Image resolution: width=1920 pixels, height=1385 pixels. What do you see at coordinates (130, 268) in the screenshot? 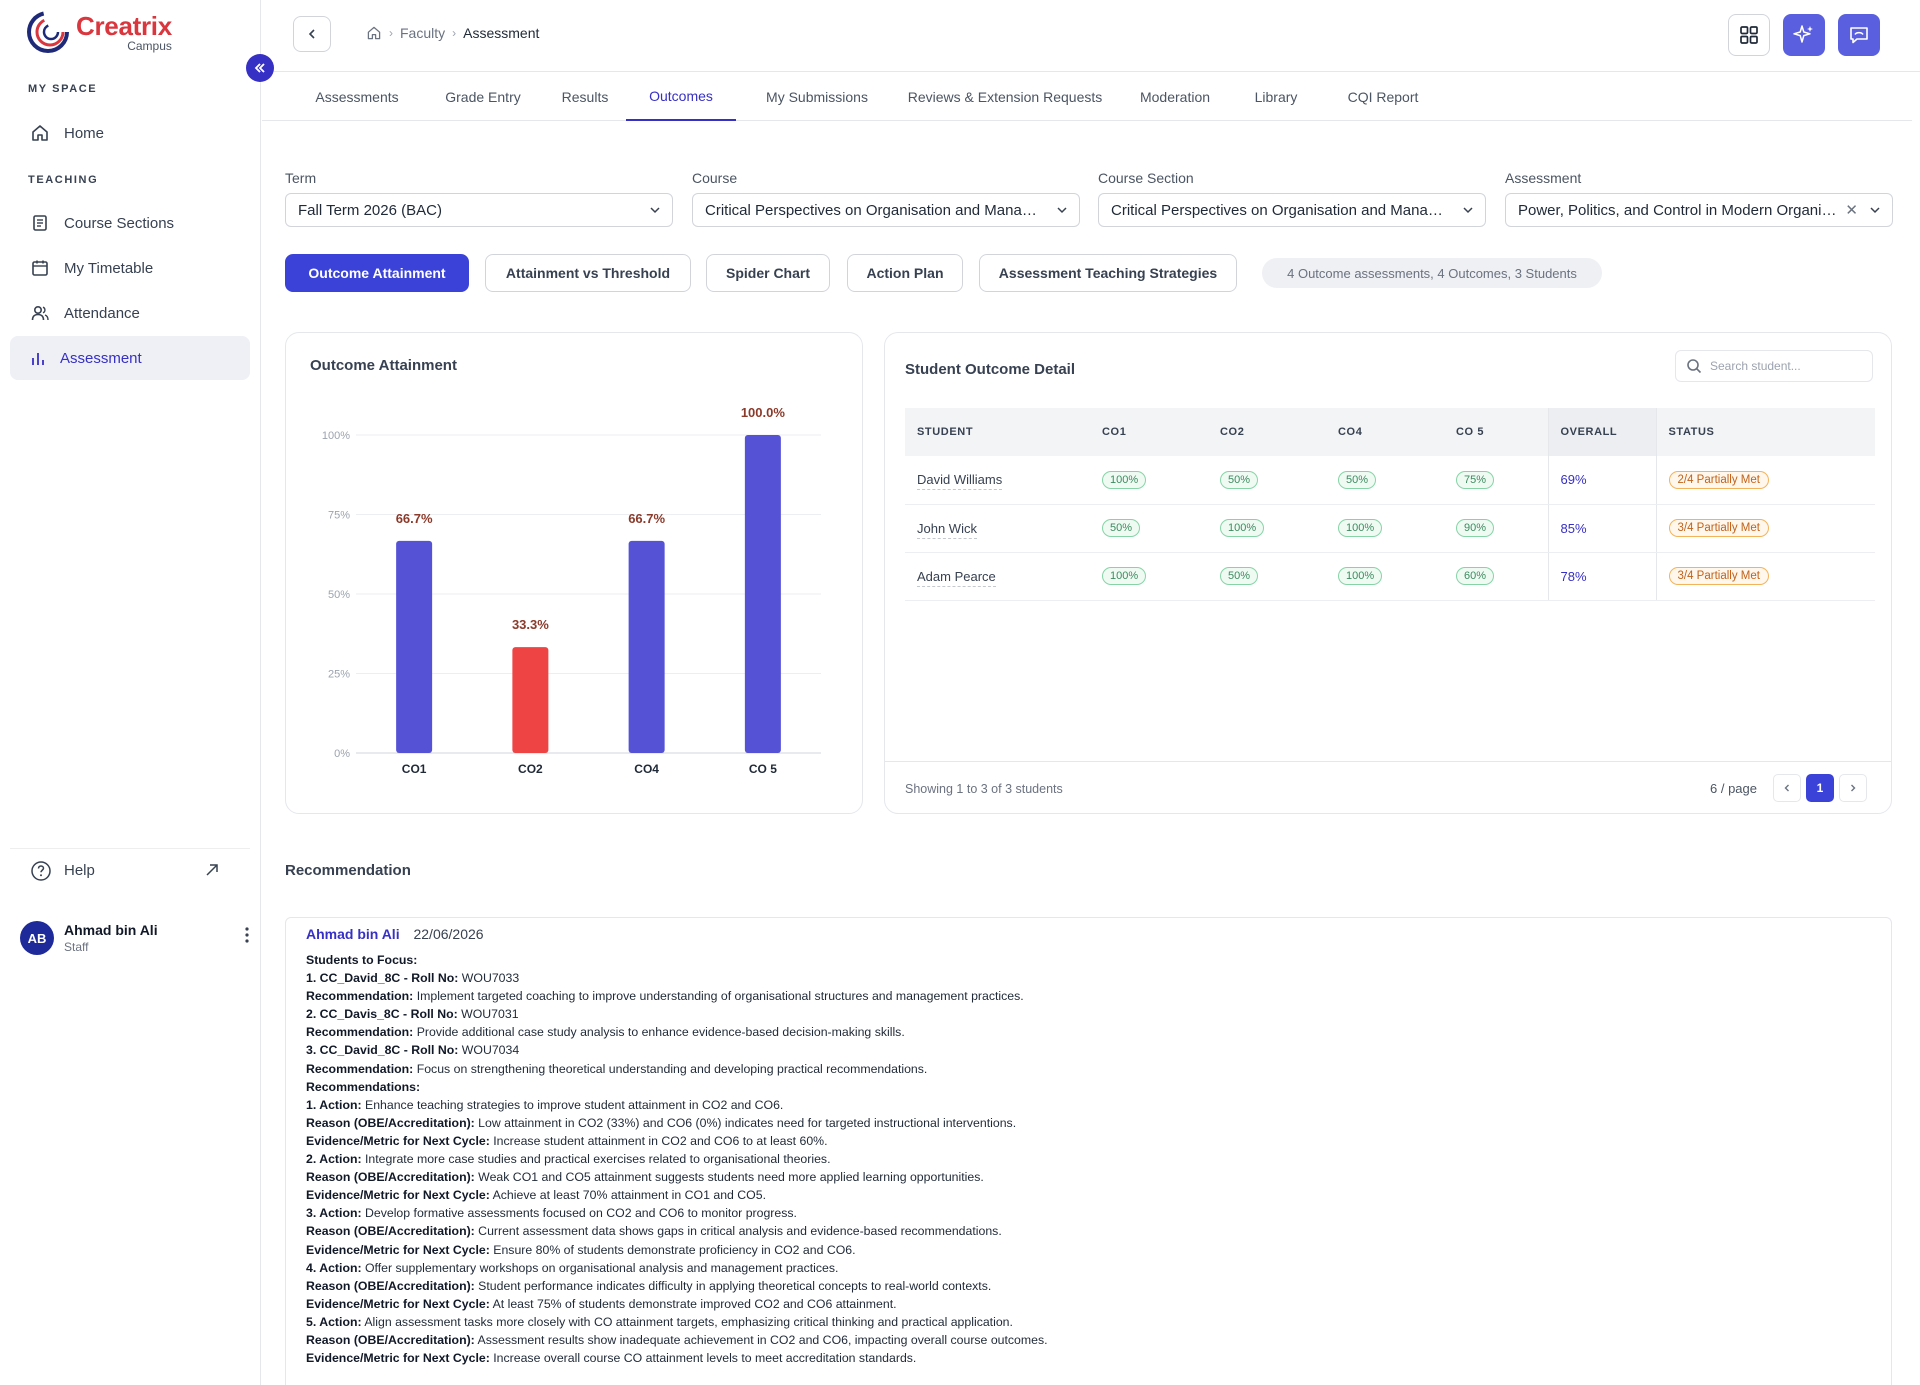
I see `sidebar-item-my-timetable: My Timetable` at bounding box center [130, 268].